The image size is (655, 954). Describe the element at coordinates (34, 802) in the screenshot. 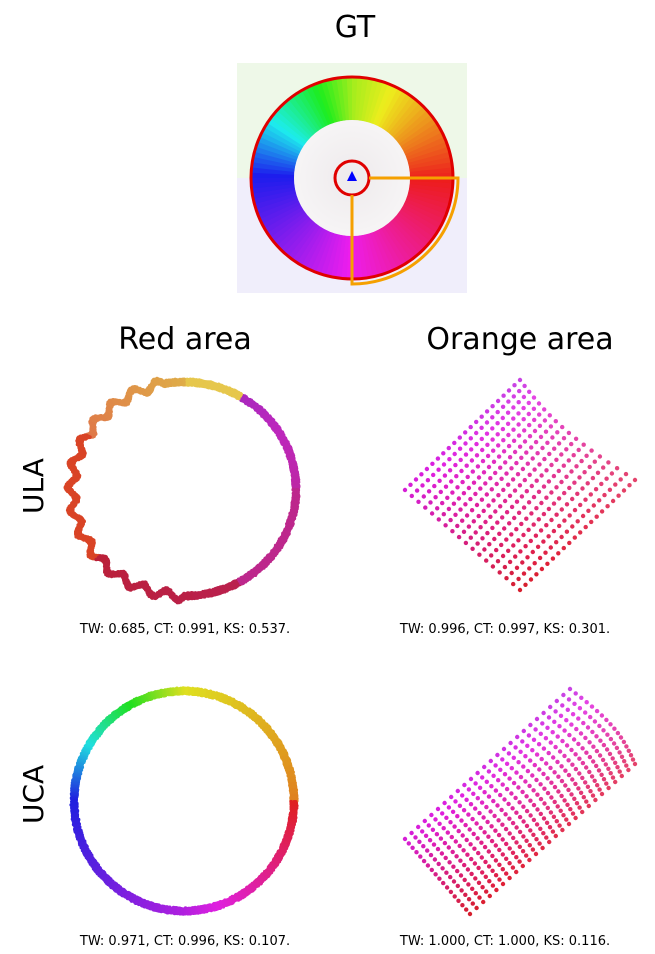

I see `row-label-uca: UCA` at that location.